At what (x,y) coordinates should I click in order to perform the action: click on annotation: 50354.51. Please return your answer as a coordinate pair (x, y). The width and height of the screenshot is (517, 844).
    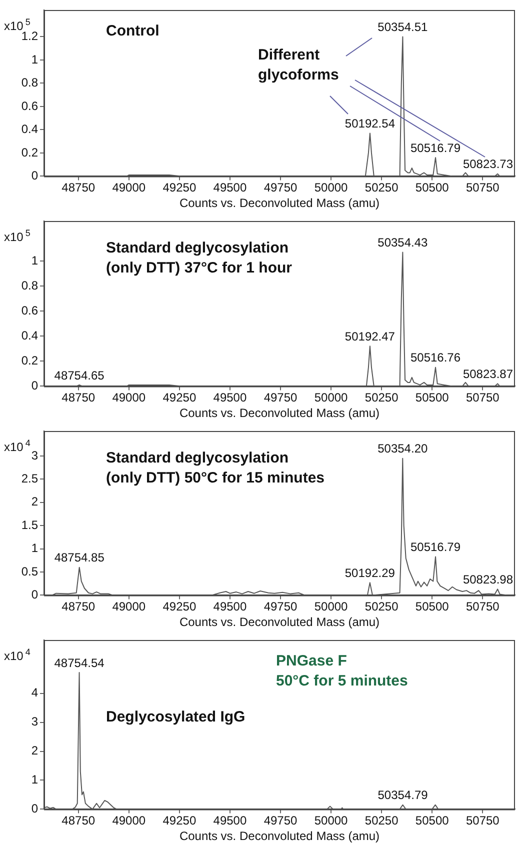
    Looking at the image, I should click on (403, 27).